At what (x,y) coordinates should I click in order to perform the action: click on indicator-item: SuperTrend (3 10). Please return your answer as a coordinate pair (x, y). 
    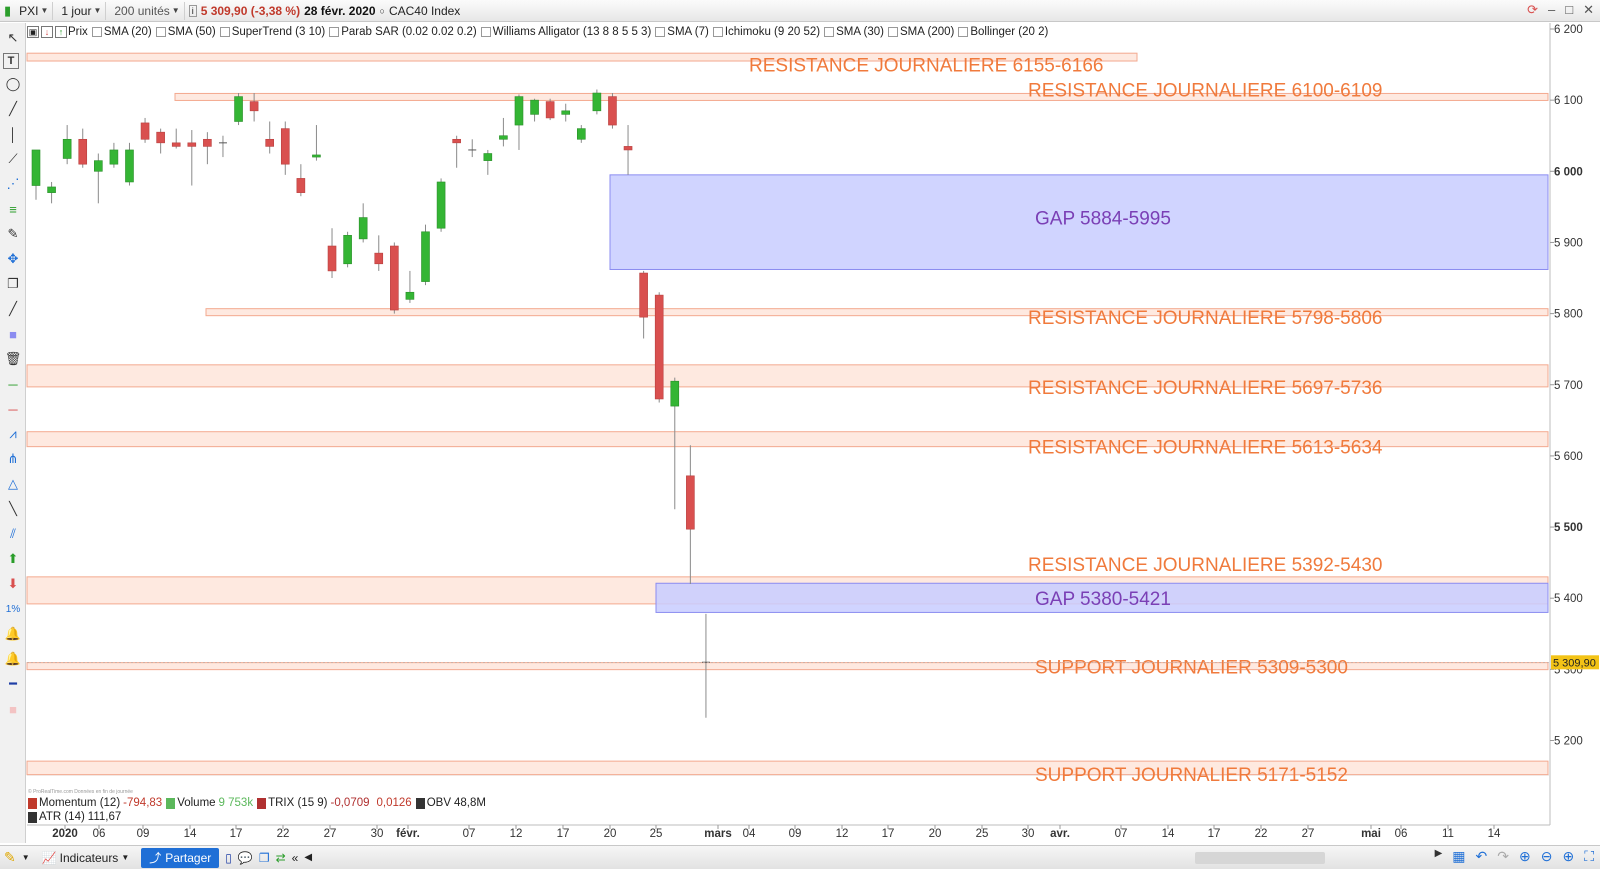
    Looking at the image, I should click on (278, 32).